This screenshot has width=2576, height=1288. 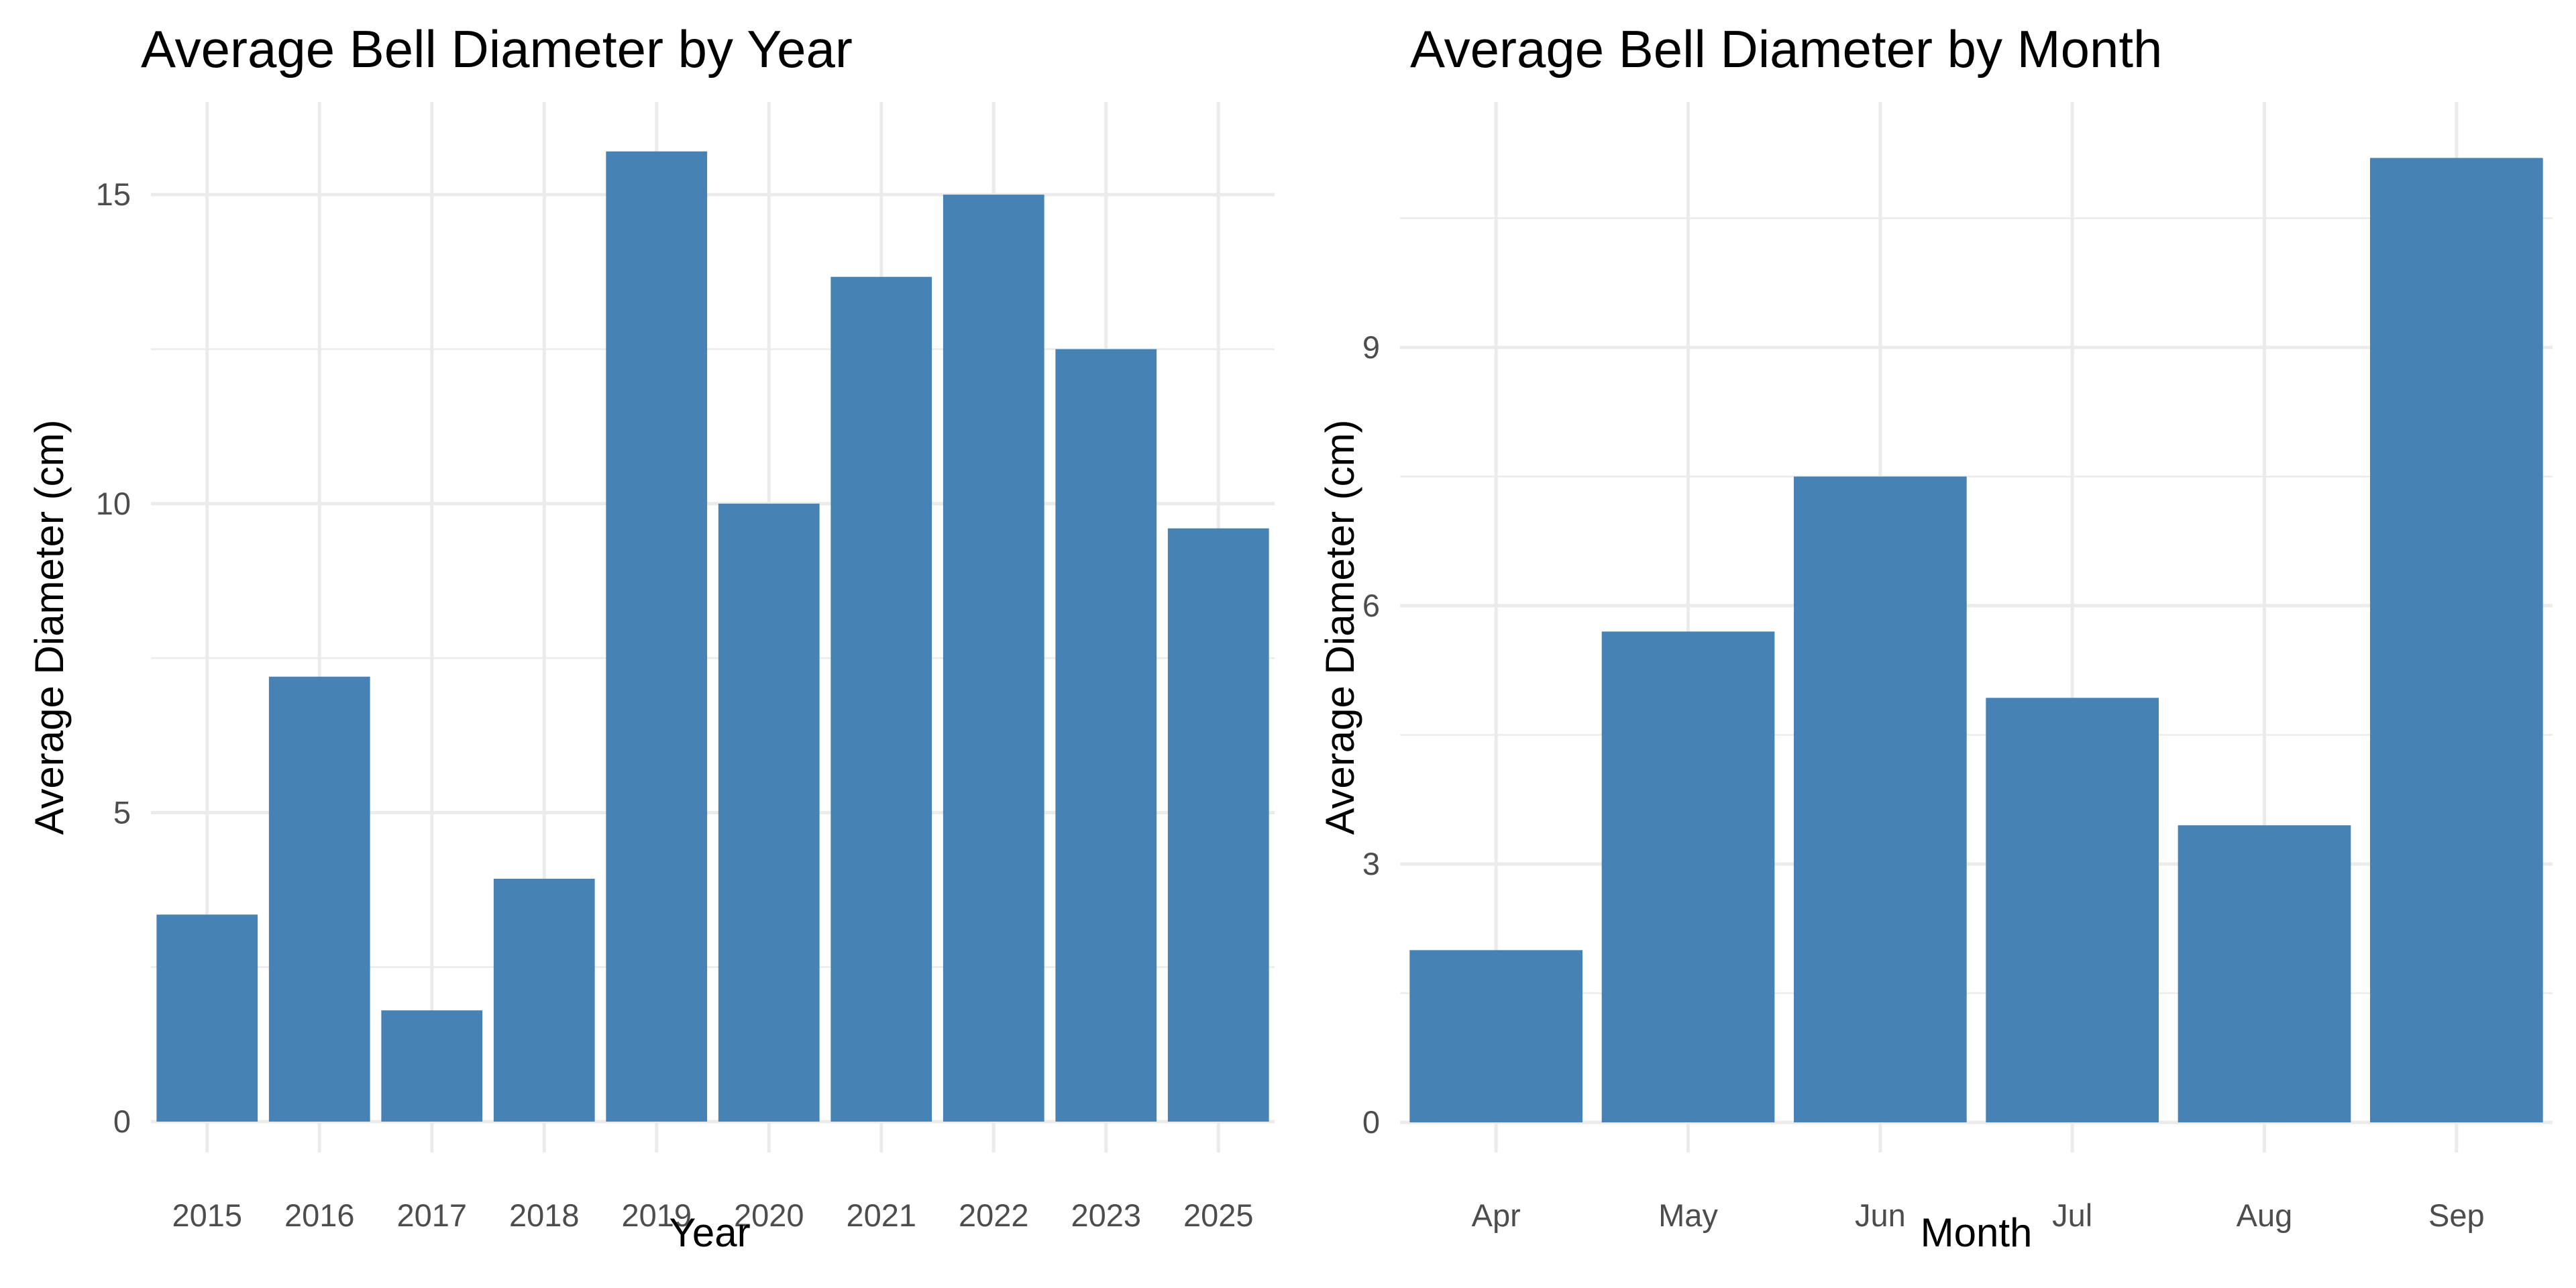 I want to click on bar-2017, so click(x=432, y=1066).